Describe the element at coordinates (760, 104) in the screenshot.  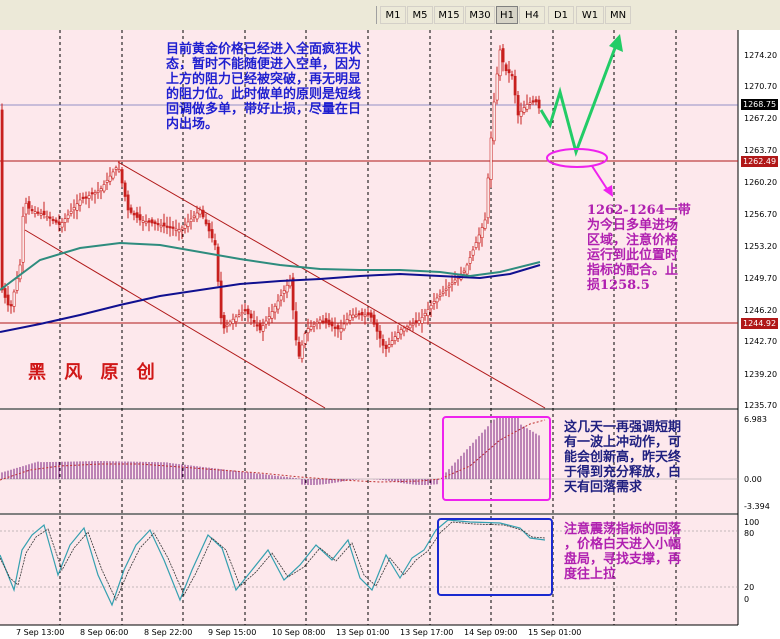
I see `current-price-tag: 1268.75` at that location.